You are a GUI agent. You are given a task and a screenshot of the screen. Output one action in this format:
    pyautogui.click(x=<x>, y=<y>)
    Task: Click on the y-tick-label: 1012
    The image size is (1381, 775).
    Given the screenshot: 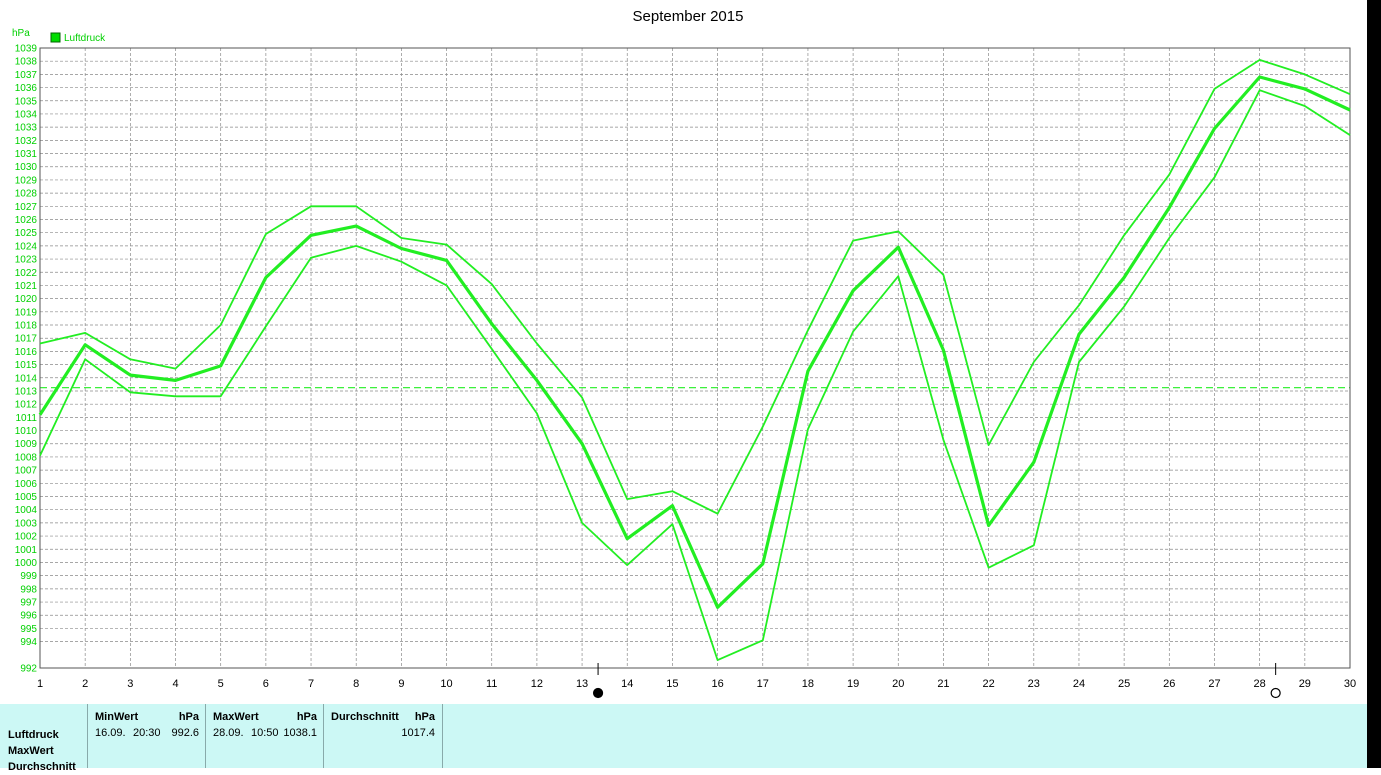 What is the action you would take?
    pyautogui.click(x=26, y=405)
    